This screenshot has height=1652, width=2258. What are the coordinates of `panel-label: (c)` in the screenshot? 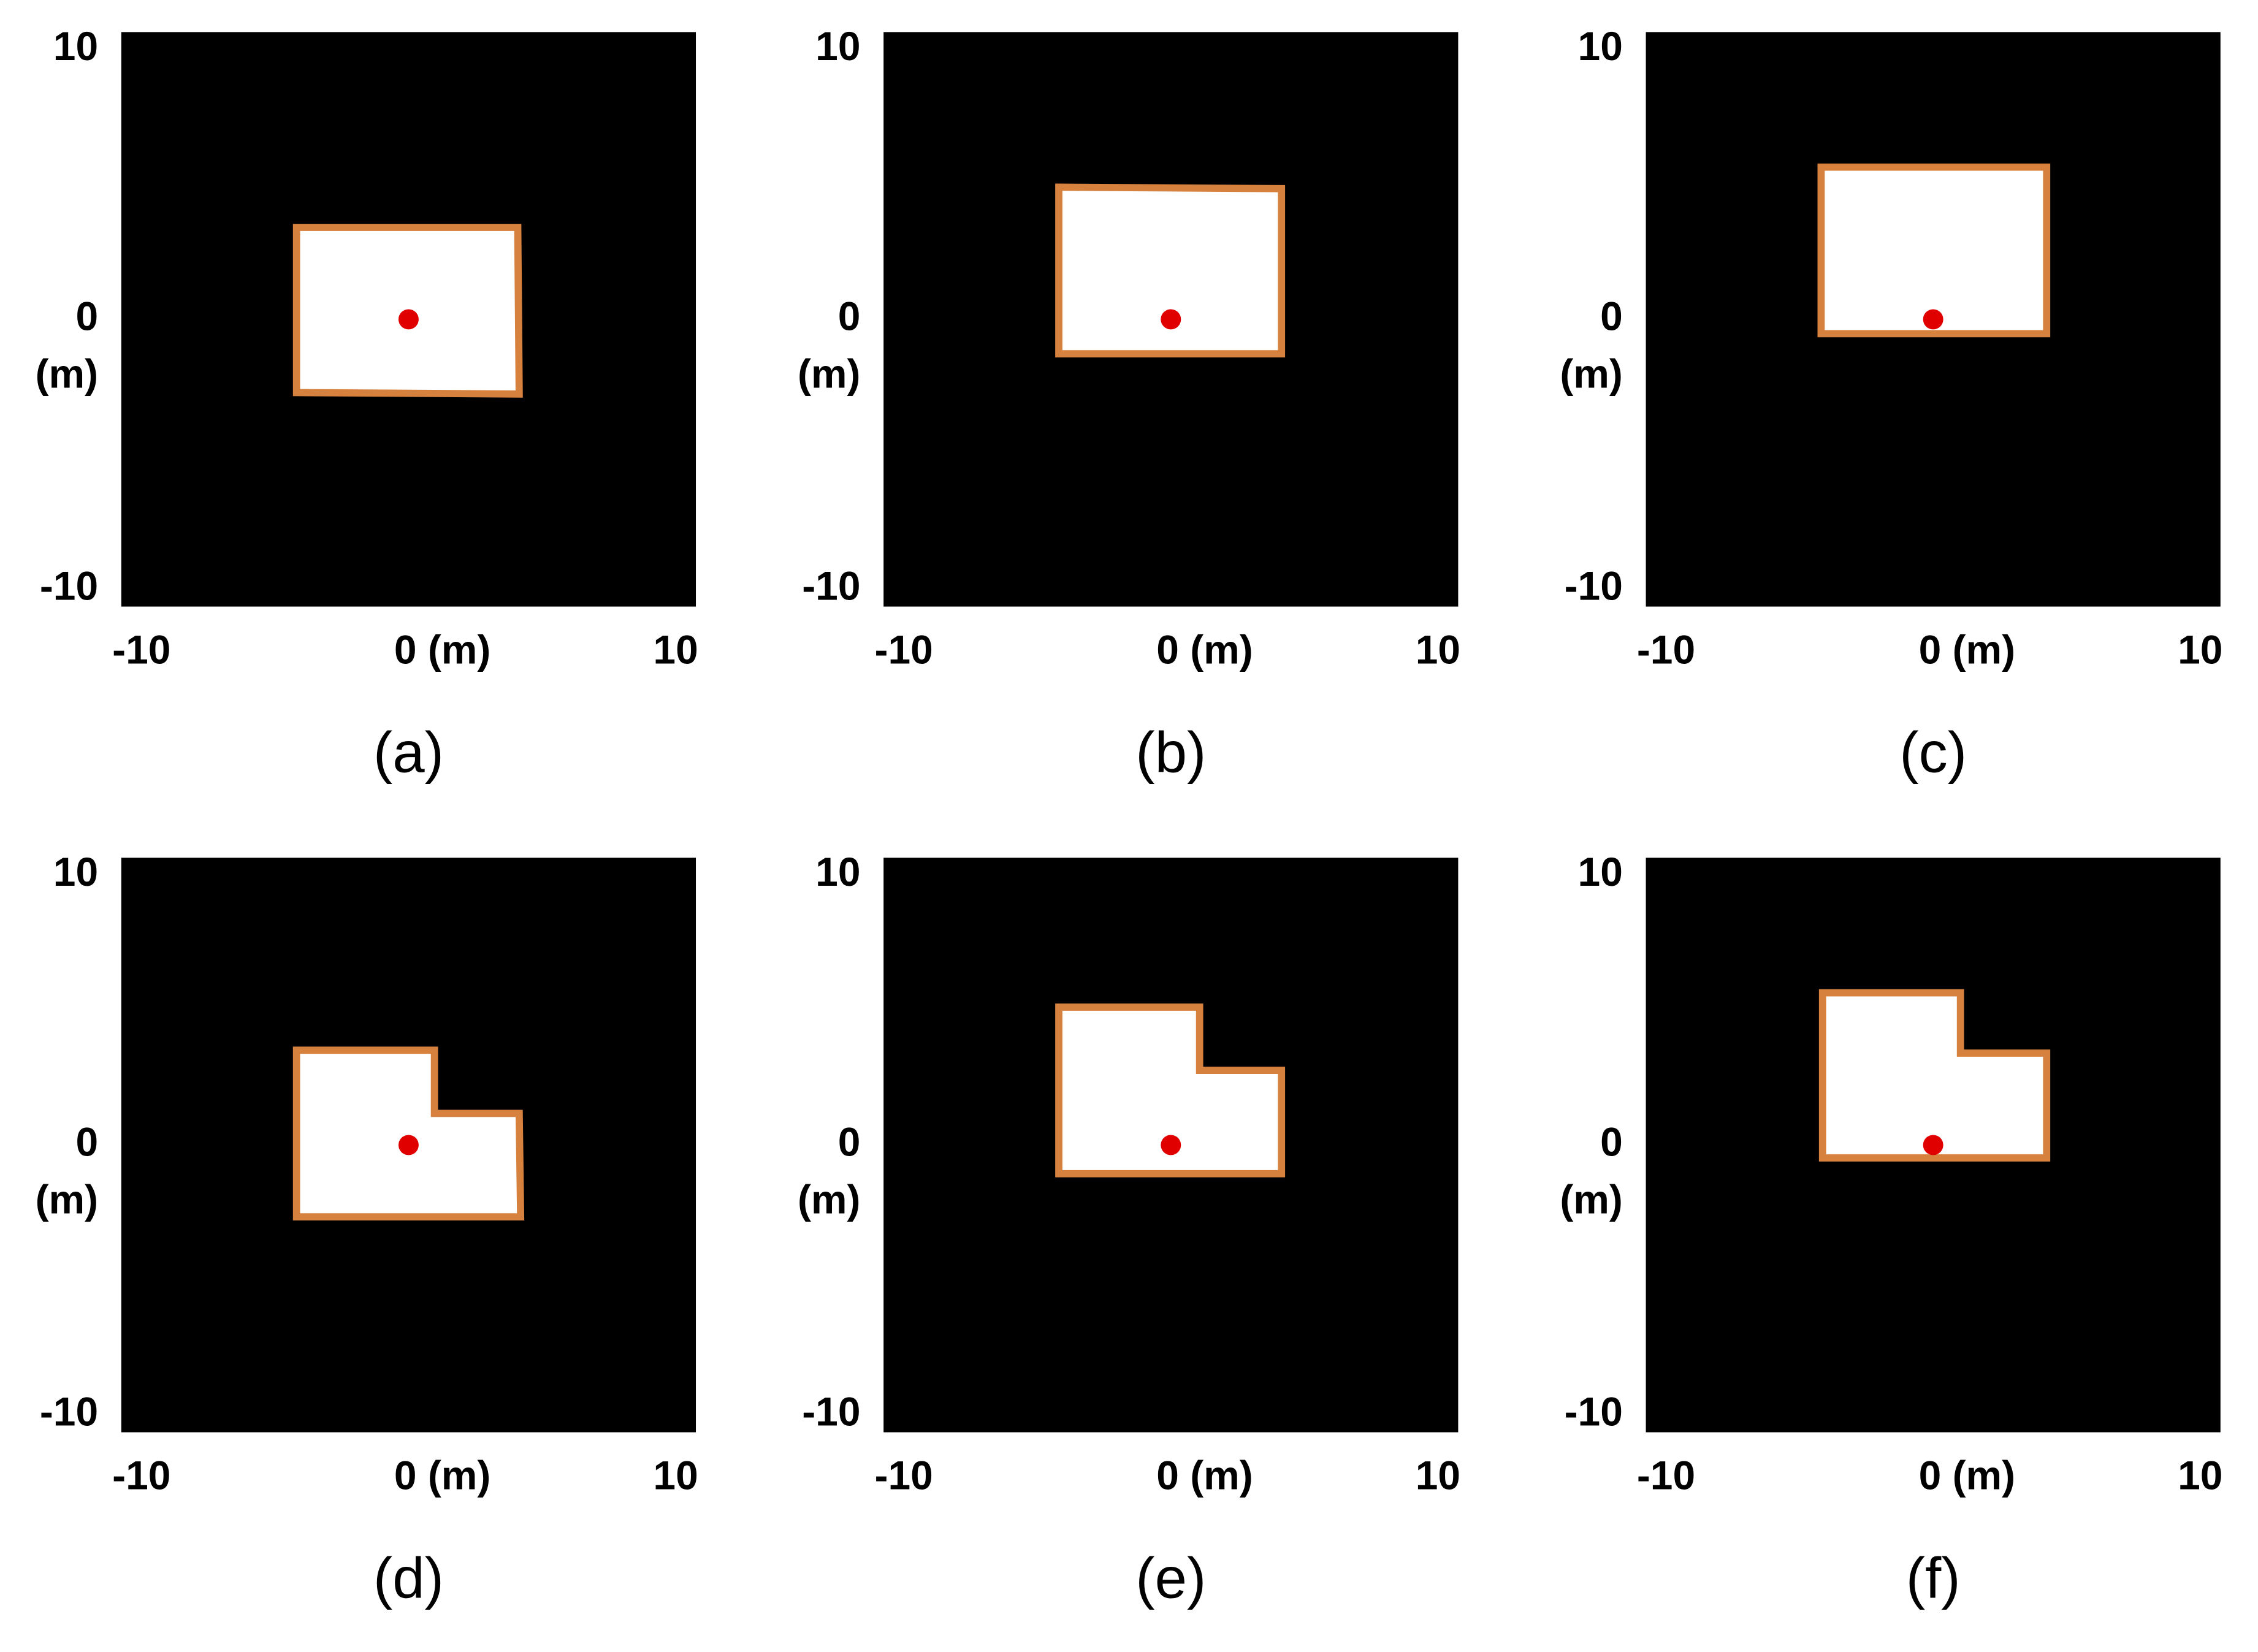 It's located at (1933, 752).